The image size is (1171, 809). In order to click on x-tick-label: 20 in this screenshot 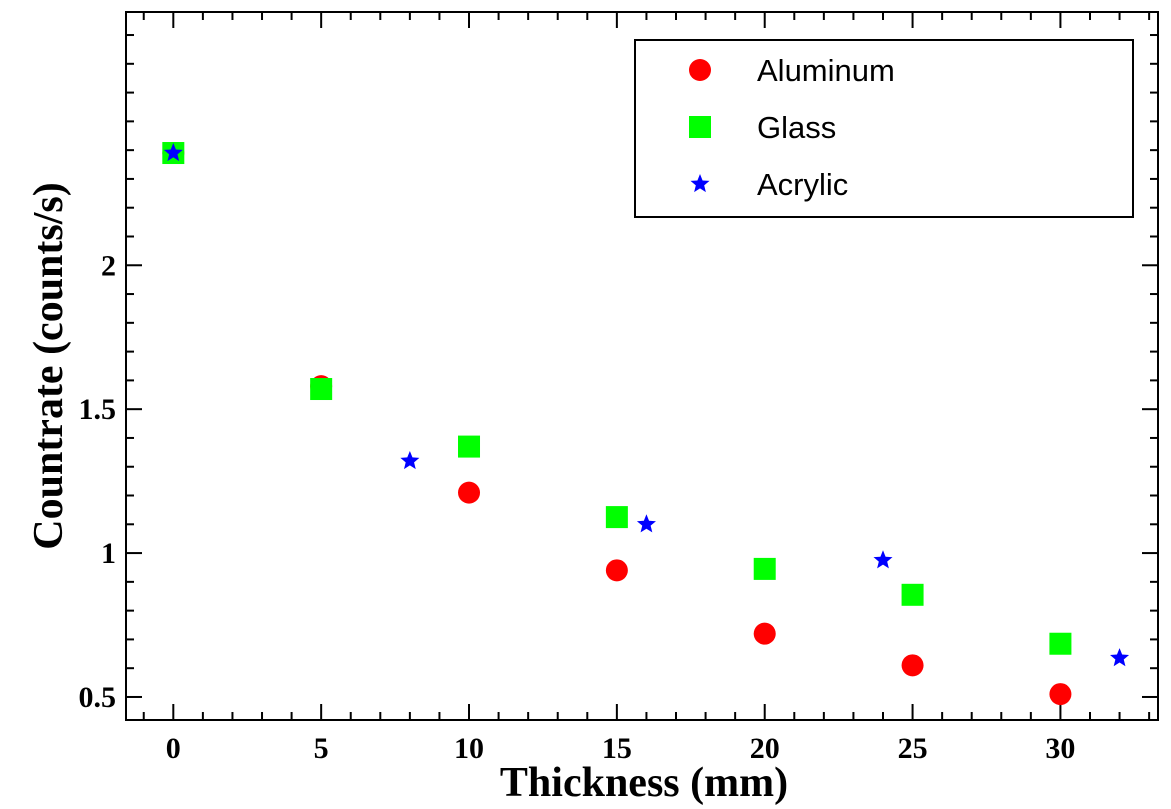, I will do `click(765, 748)`.